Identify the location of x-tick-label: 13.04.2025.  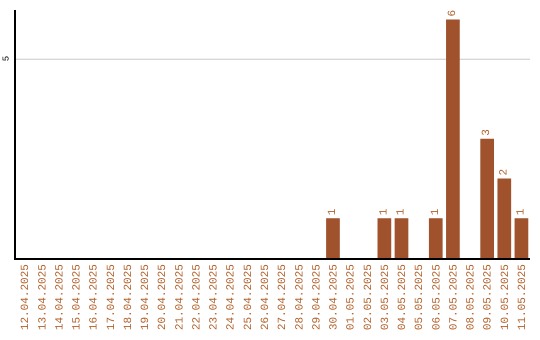
(43, 297).